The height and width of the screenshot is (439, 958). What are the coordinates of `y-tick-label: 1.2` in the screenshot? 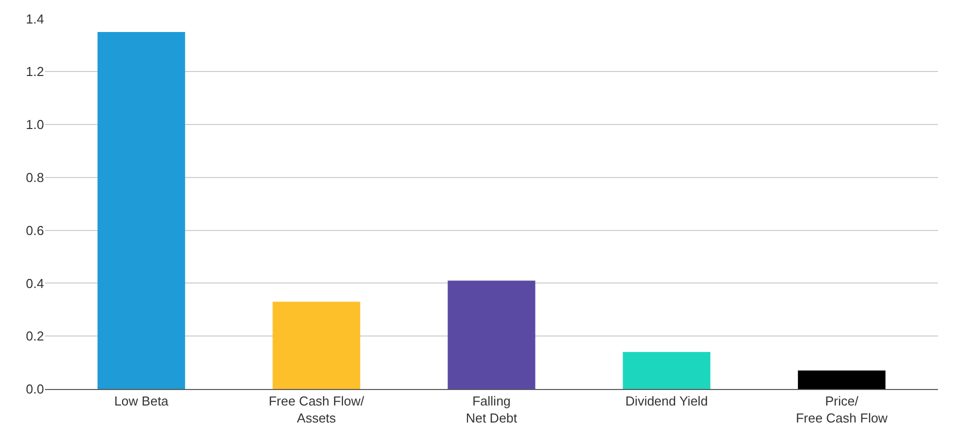 It's located at (35, 72).